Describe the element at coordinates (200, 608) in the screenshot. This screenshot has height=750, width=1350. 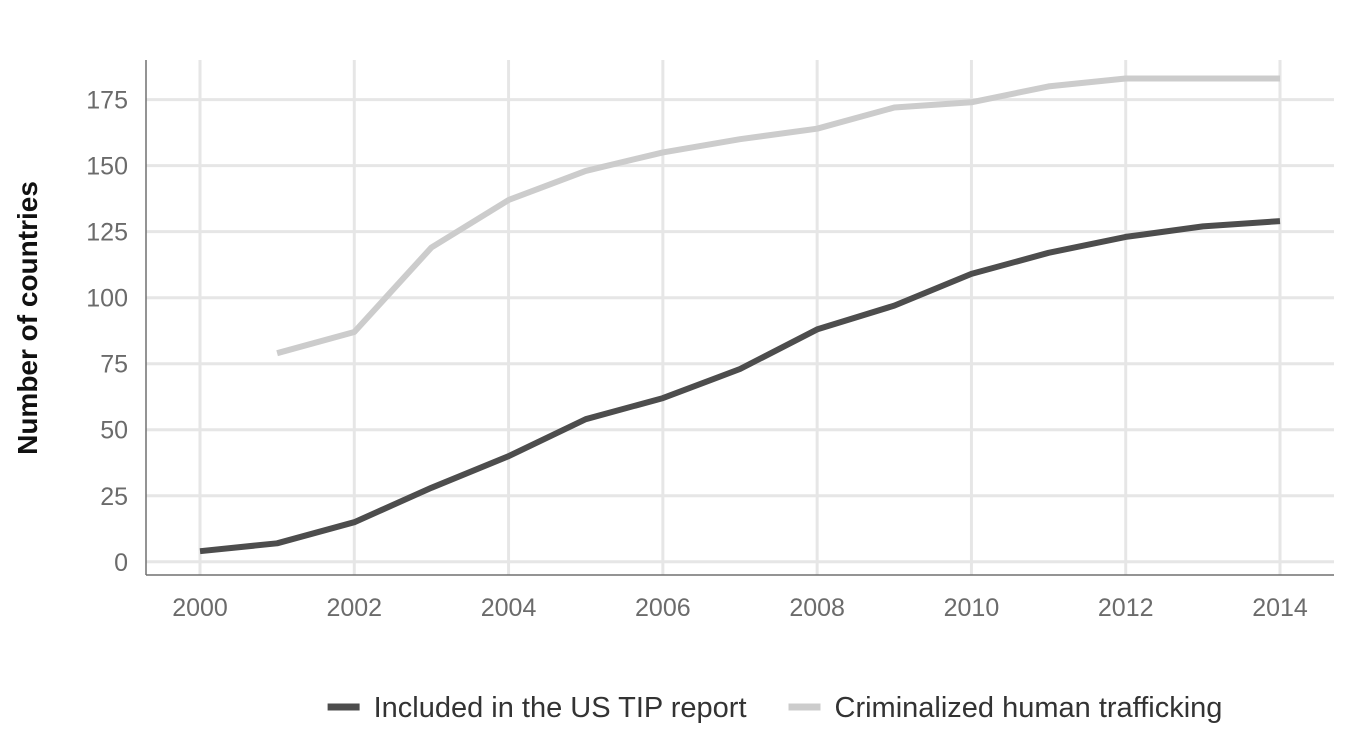
I see `x-tick-label: 2000` at that location.